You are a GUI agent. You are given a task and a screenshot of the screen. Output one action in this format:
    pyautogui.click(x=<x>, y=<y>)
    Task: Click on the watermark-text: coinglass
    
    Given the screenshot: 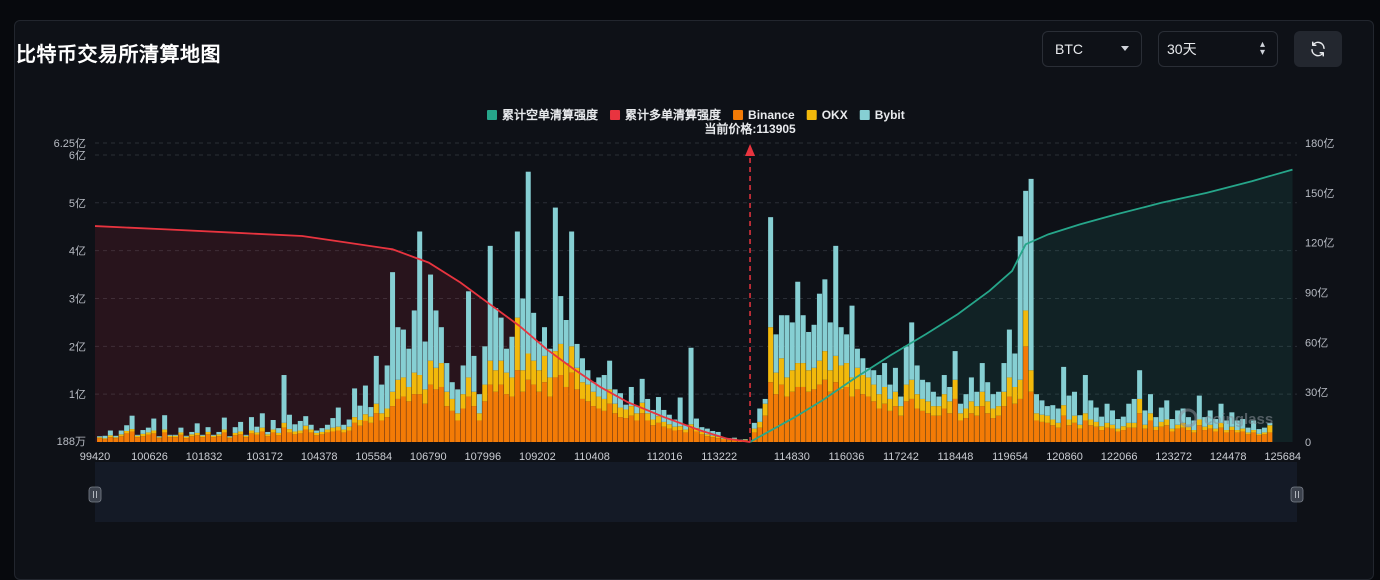 What is the action you would take?
    pyautogui.click(x=1238, y=419)
    